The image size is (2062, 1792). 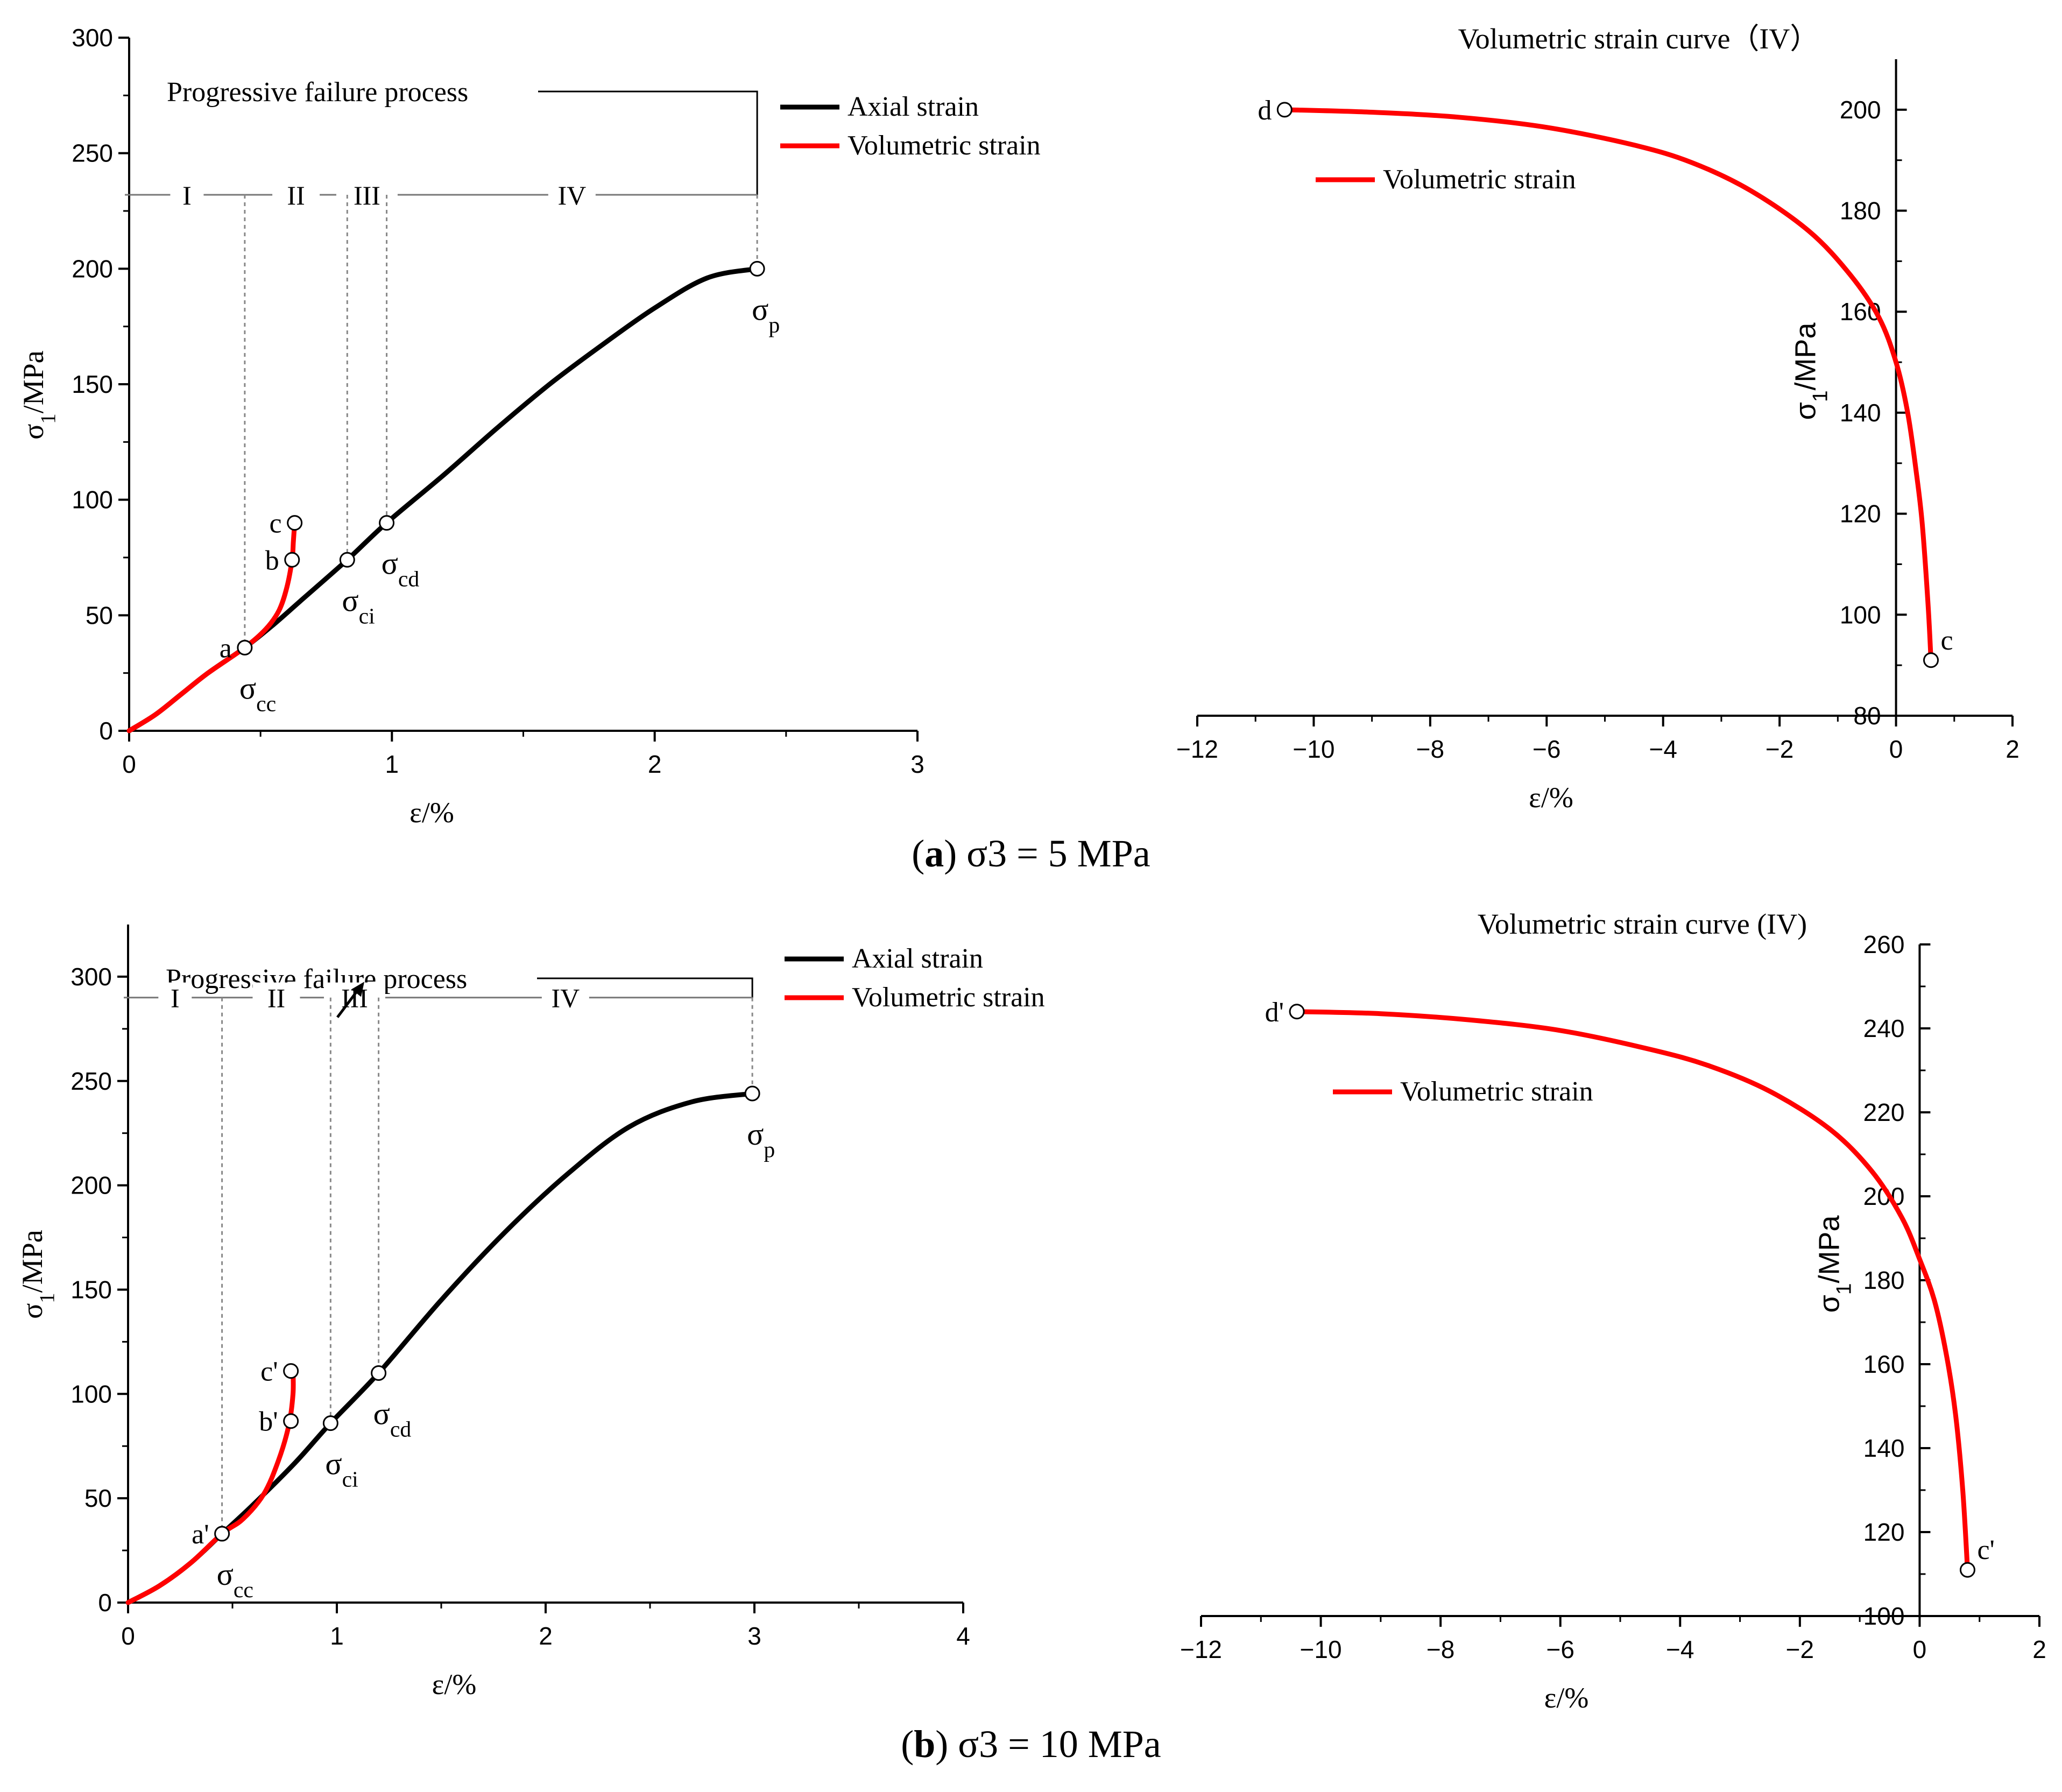 What do you see at coordinates (1265, 110) in the screenshot?
I see `point-label: d` at bounding box center [1265, 110].